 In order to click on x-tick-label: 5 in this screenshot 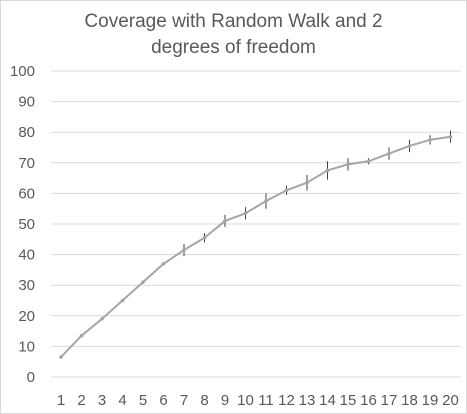, I will do `click(143, 400)`.